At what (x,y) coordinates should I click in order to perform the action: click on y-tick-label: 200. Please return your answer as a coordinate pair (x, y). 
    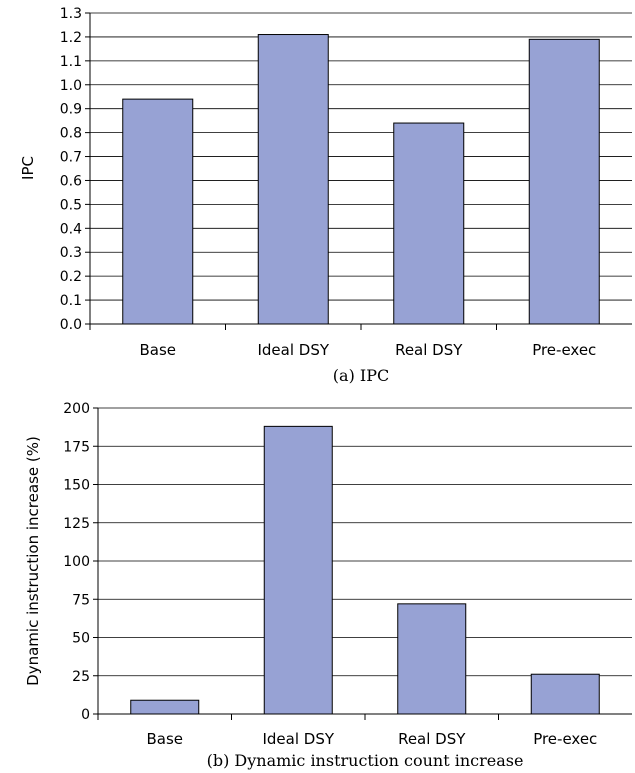
    Looking at the image, I should click on (76, 409).